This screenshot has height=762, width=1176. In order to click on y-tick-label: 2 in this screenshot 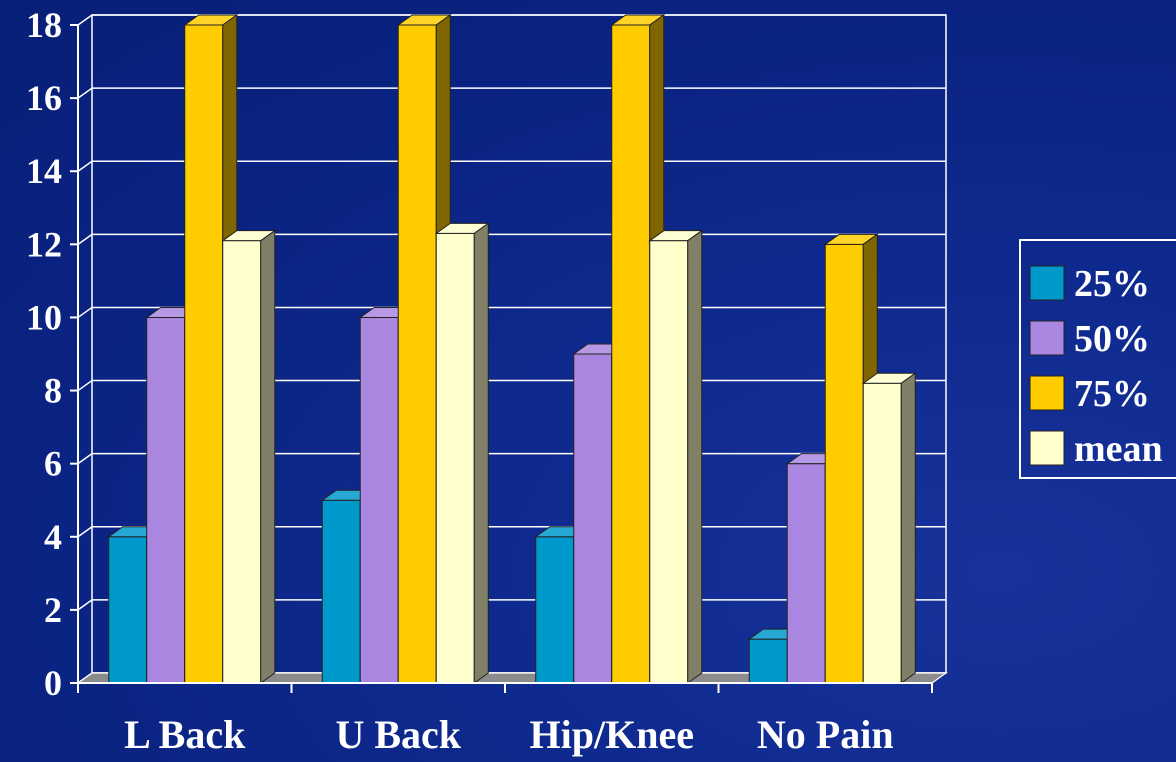, I will do `click(53, 610)`.